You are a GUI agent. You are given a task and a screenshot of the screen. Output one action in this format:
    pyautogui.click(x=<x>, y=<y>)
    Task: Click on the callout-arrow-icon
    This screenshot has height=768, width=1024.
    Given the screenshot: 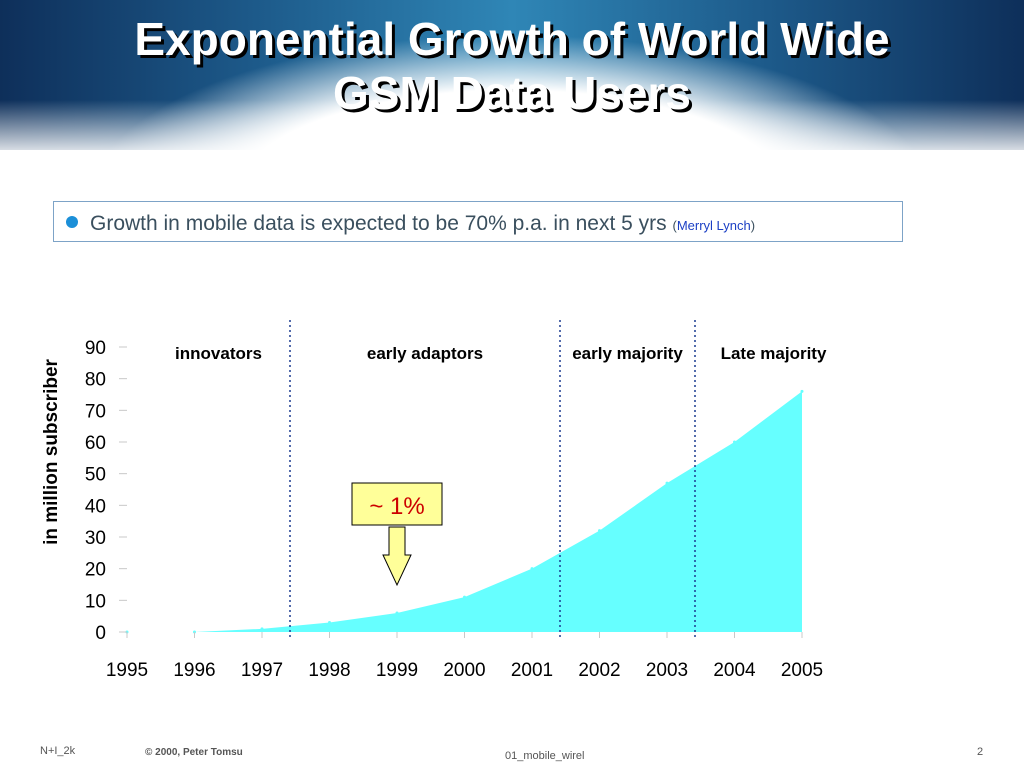 What is the action you would take?
    pyautogui.click(x=397, y=556)
    